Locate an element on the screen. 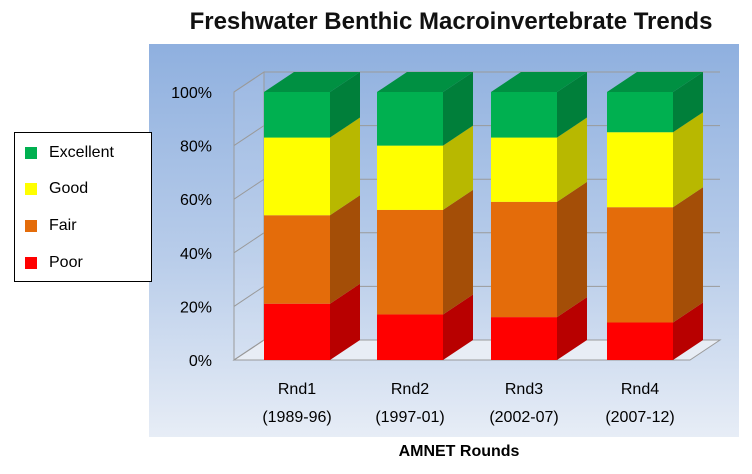 The height and width of the screenshot is (474, 752). legend-item-excellent: Excellent is located at coordinates (69, 153).